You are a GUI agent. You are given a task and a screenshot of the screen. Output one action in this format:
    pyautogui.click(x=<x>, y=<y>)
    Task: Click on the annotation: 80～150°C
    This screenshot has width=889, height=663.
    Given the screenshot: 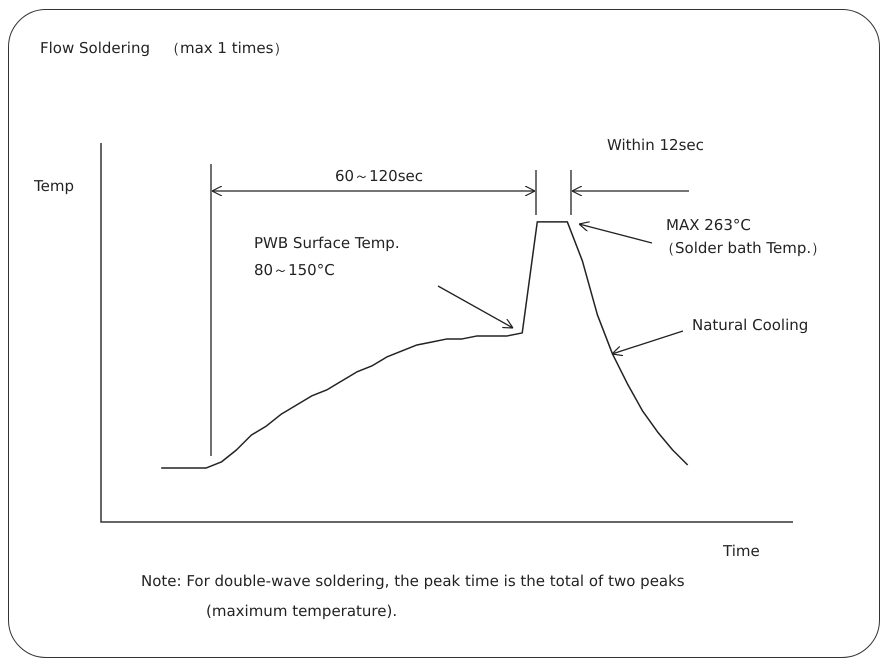 What is the action you would take?
    pyautogui.click(x=294, y=269)
    